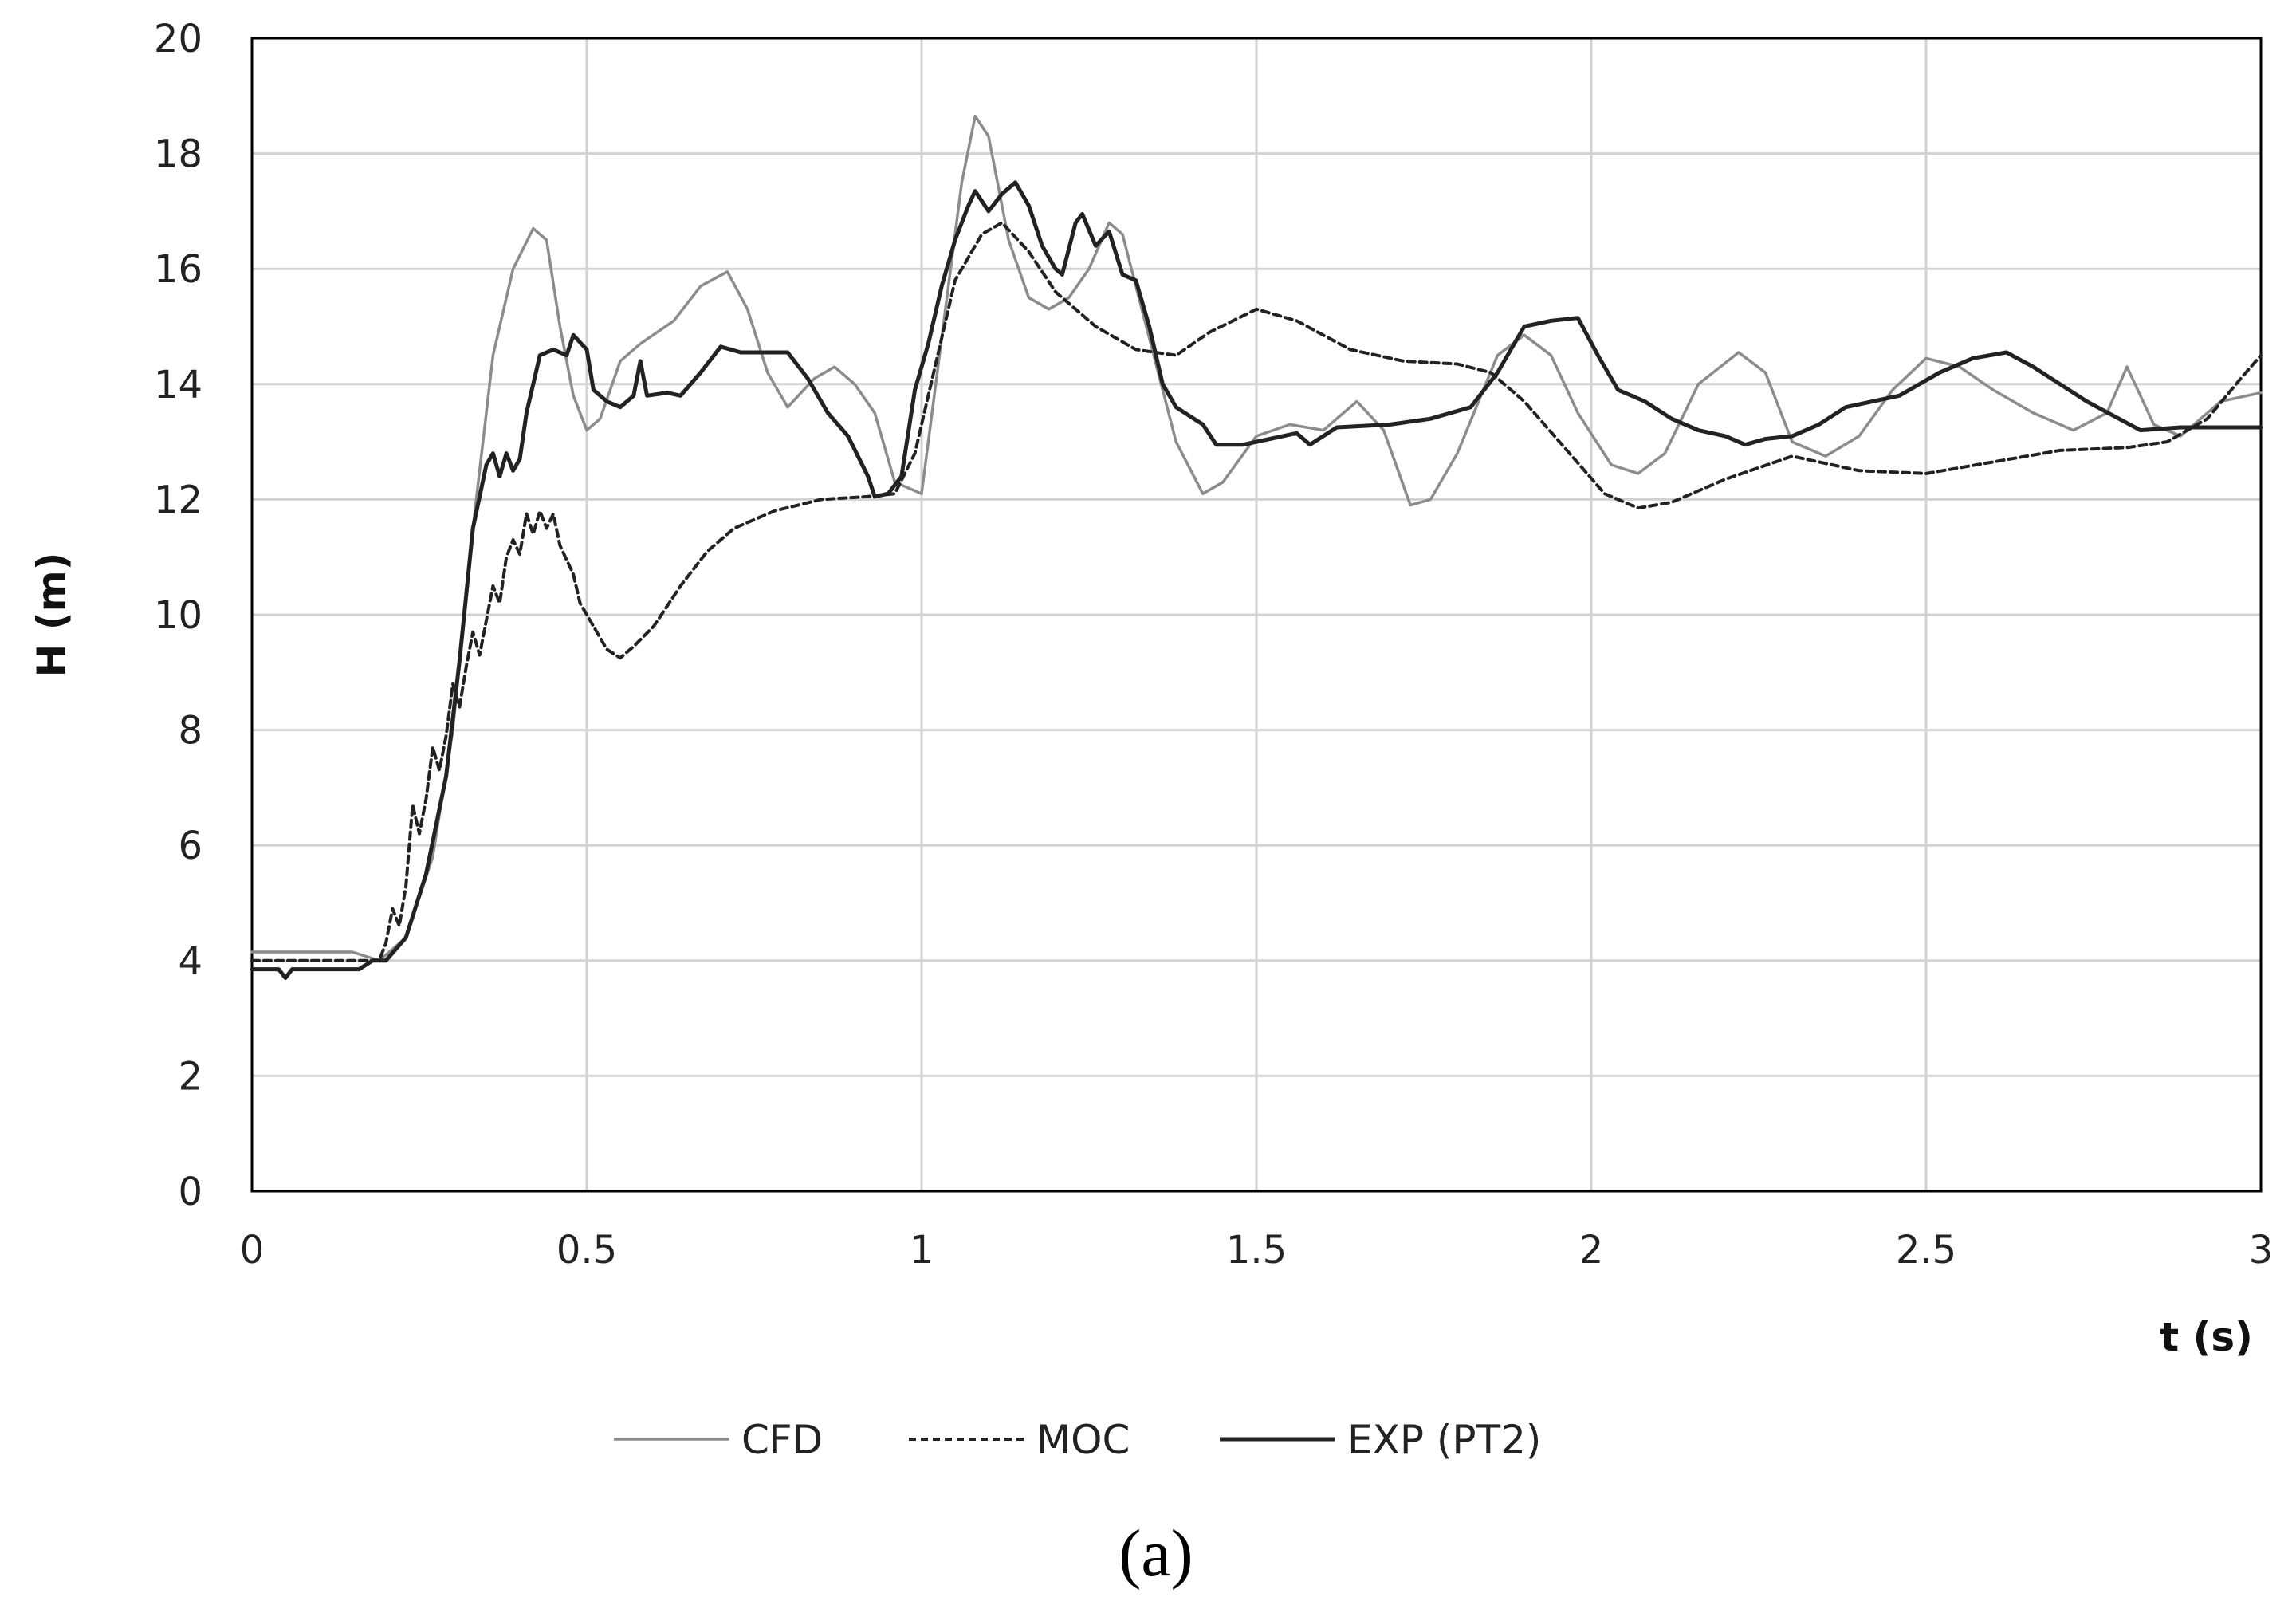  Describe the element at coordinates (1926, 1250) in the screenshot. I see `x-tick-label: 2.5` at that location.